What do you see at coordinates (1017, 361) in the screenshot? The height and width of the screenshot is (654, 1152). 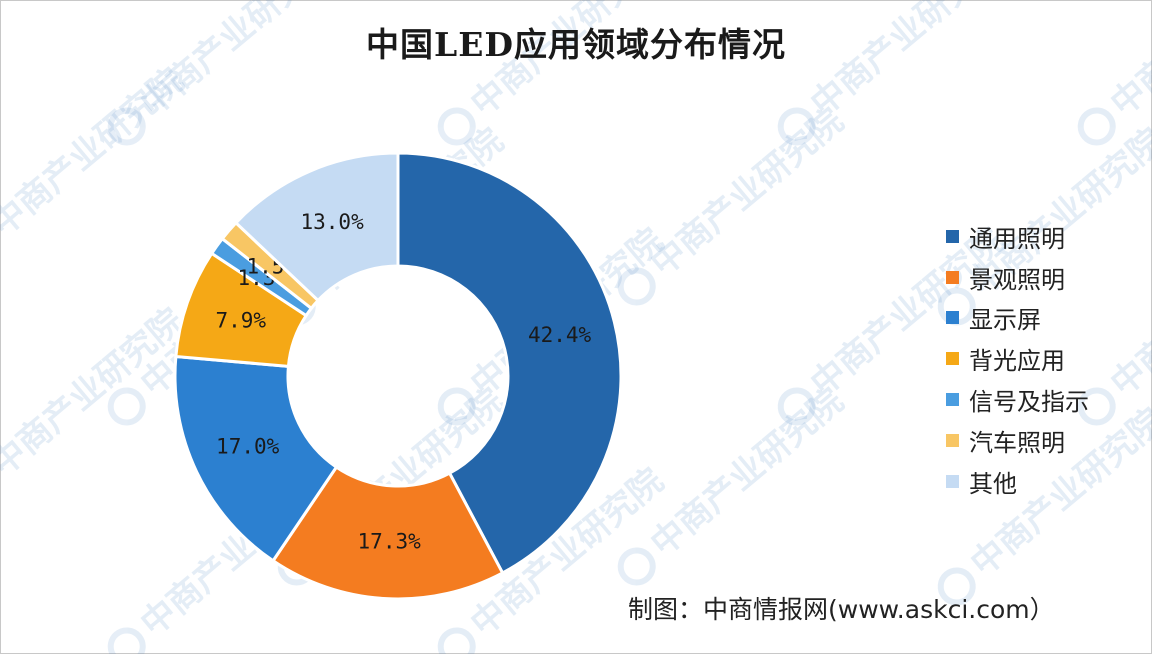 I see `legend-label: 背光应用` at bounding box center [1017, 361].